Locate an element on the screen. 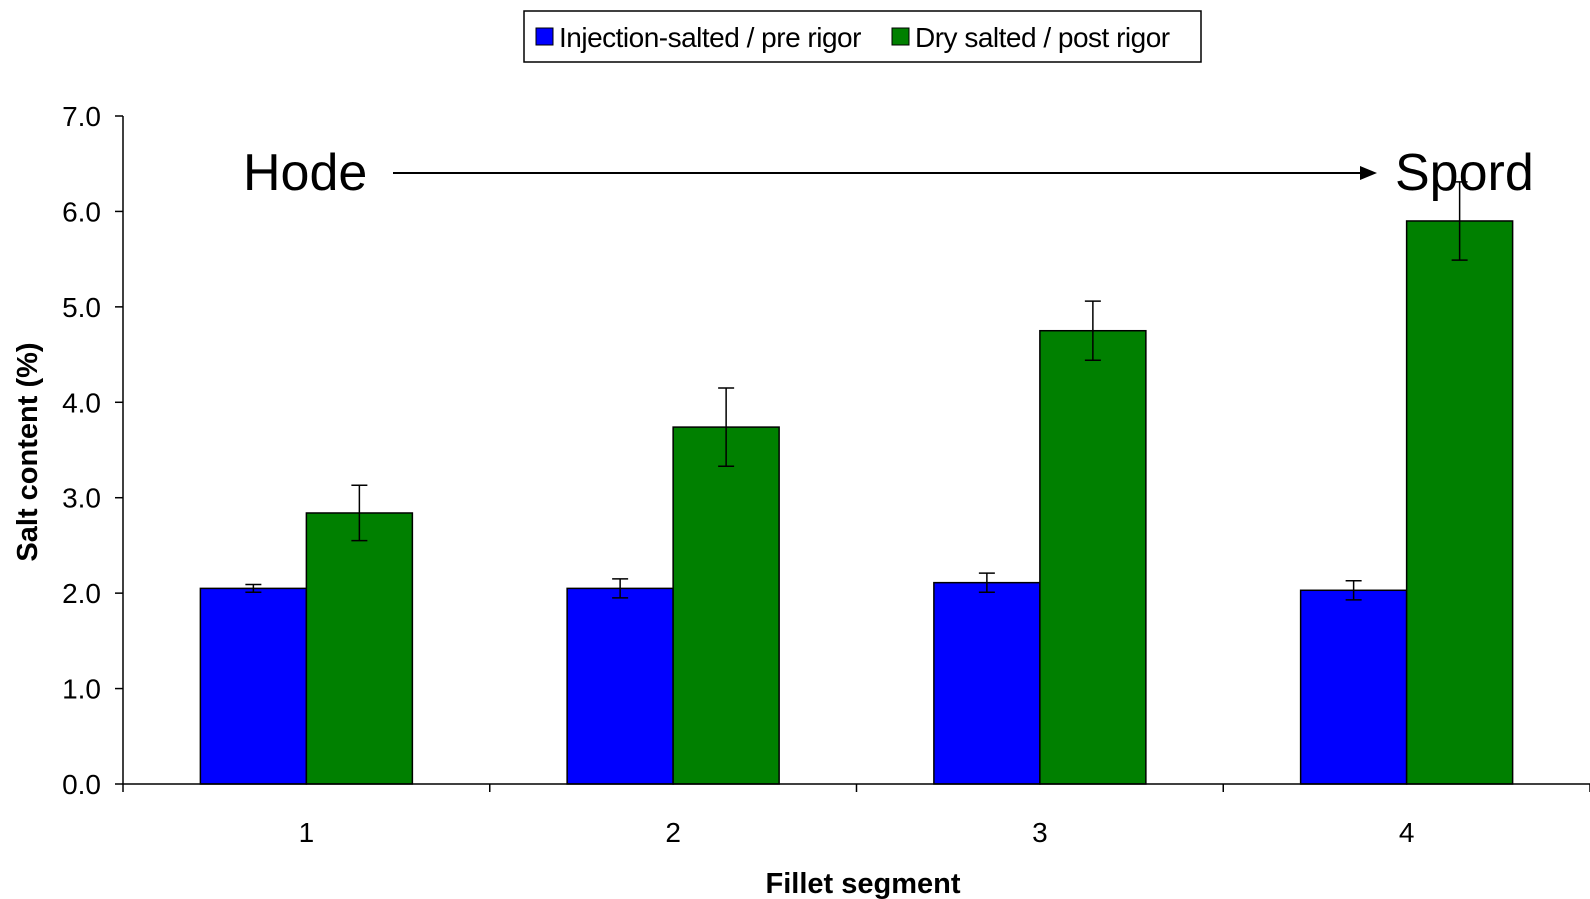 The width and height of the screenshot is (1590, 899). x-axis-title: Fillet segment is located at coordinates (863, 883).